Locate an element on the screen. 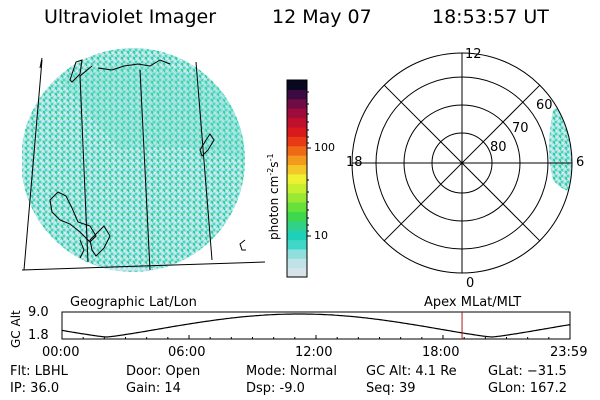  status-gc-alt: GC Alt: 4.1 Re is located at coordinates (411, 371).